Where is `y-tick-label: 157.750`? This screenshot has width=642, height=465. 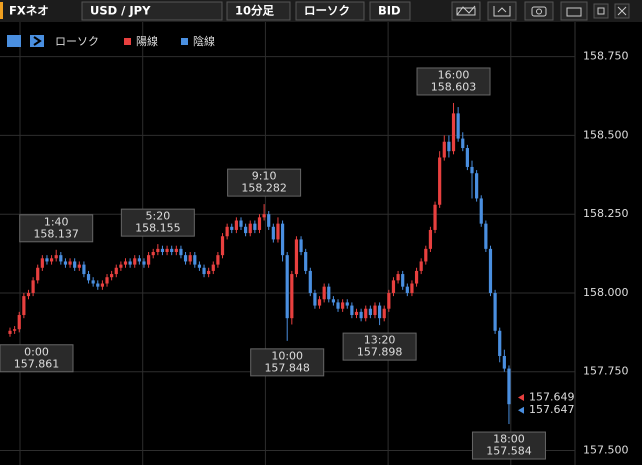
y-tick-label: 157.750 is located at coordinates (606, 371).